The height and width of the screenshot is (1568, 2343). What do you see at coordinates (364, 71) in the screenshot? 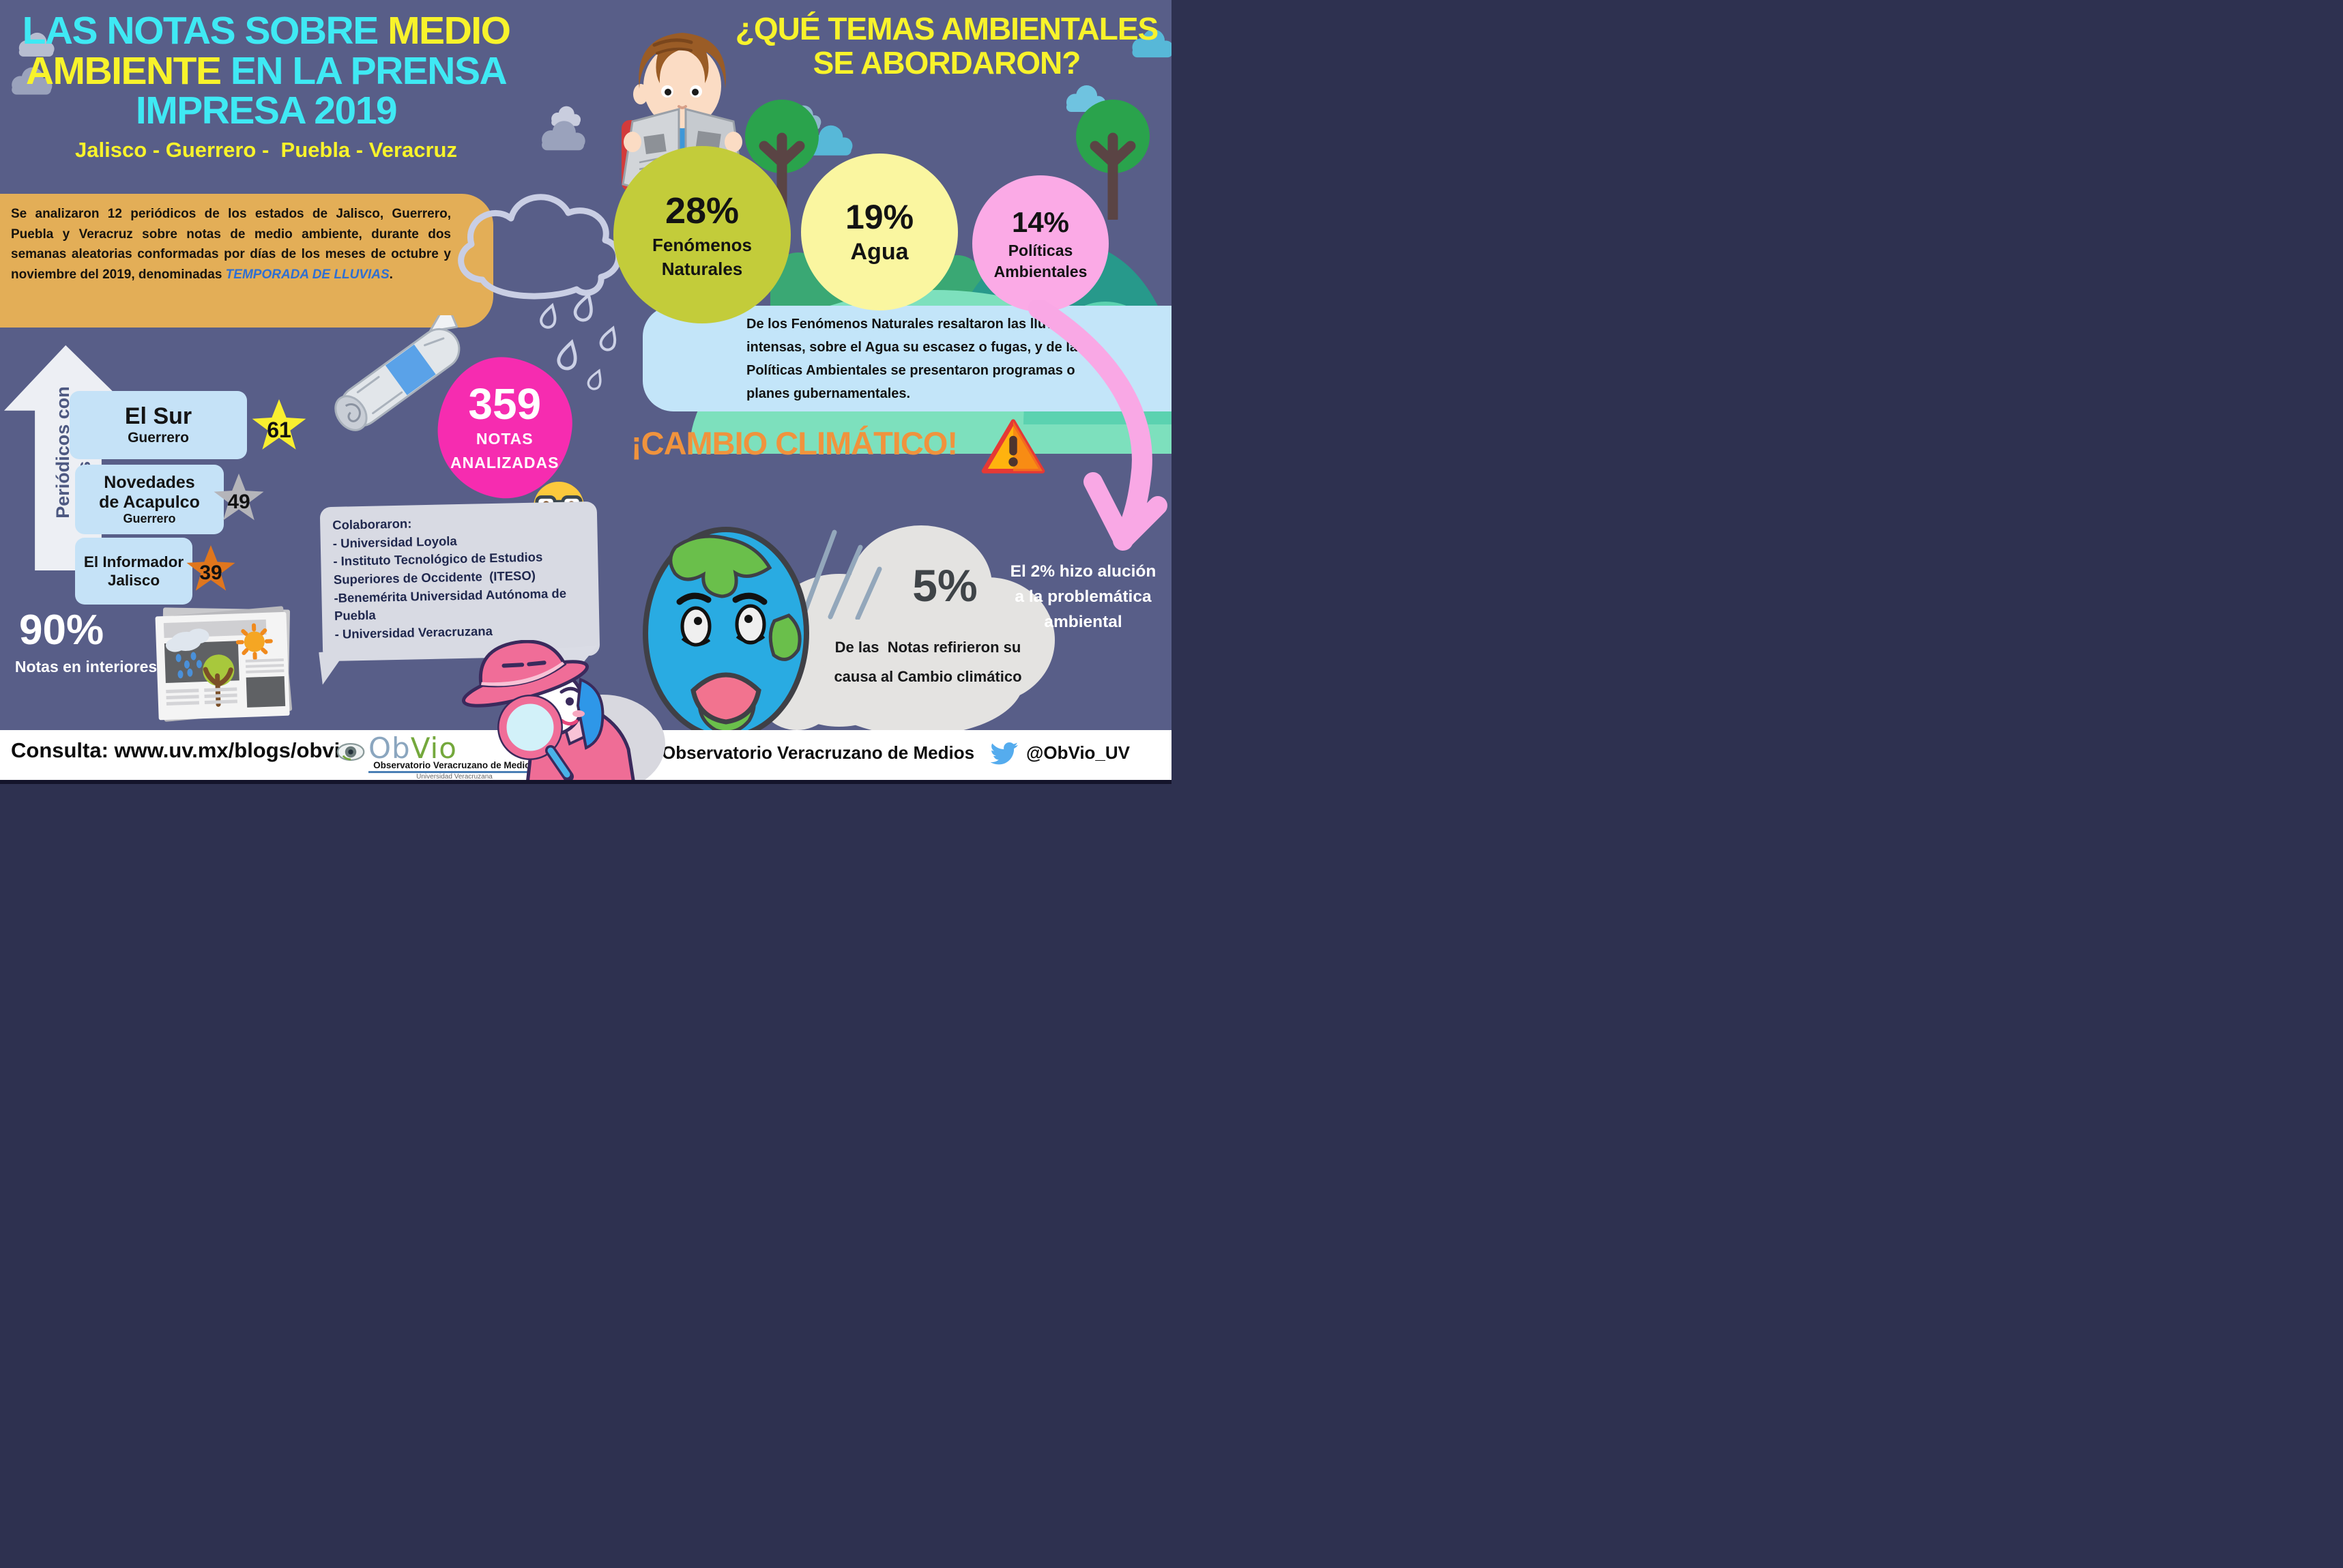
I see `title-segment: EN LA PRENSA` at bounding box center [364, 71].